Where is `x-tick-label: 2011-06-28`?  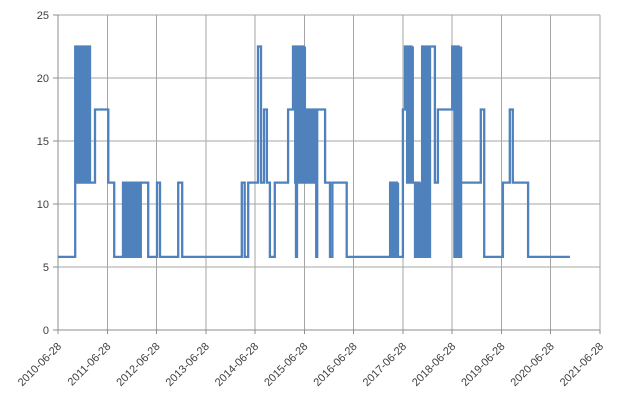
x-tick-label: 2011-06-28 is located at coordinates (90, 365).